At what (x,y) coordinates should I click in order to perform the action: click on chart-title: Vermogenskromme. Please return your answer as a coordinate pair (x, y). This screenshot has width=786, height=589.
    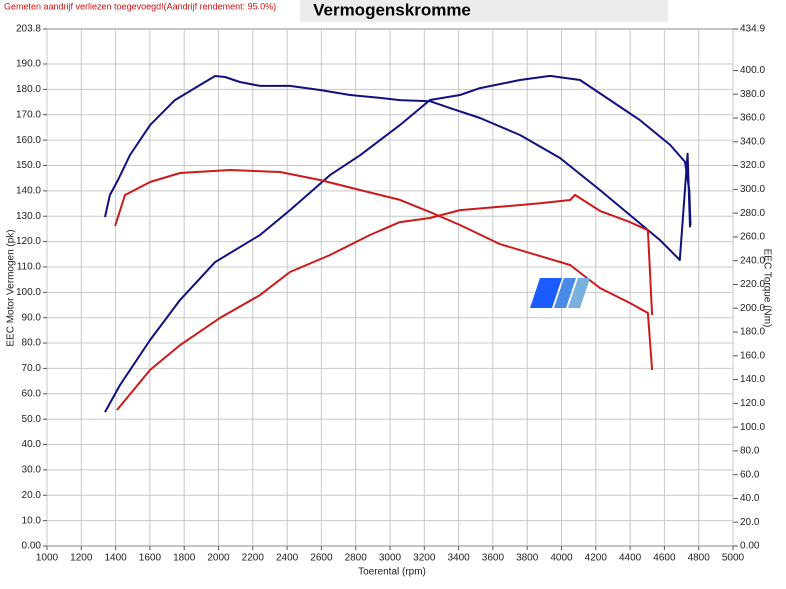
    Looking at the image, I should click on (392, 9).